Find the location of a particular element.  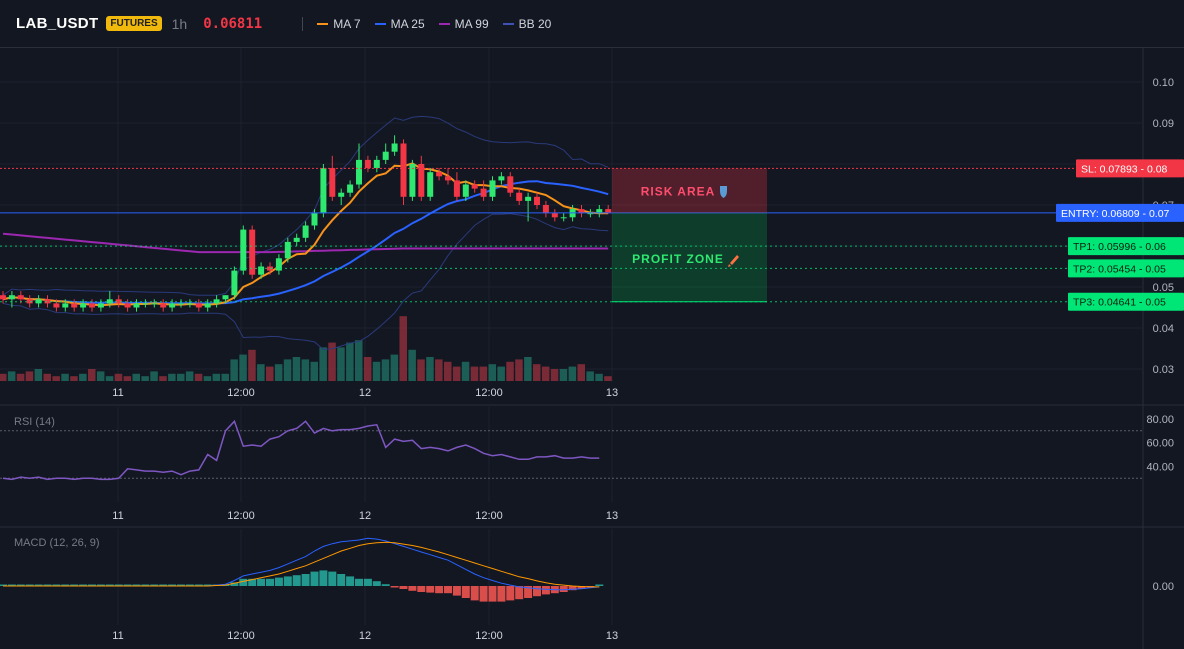

legend-bb20: BB 20 is located at coordinates (526, 24).